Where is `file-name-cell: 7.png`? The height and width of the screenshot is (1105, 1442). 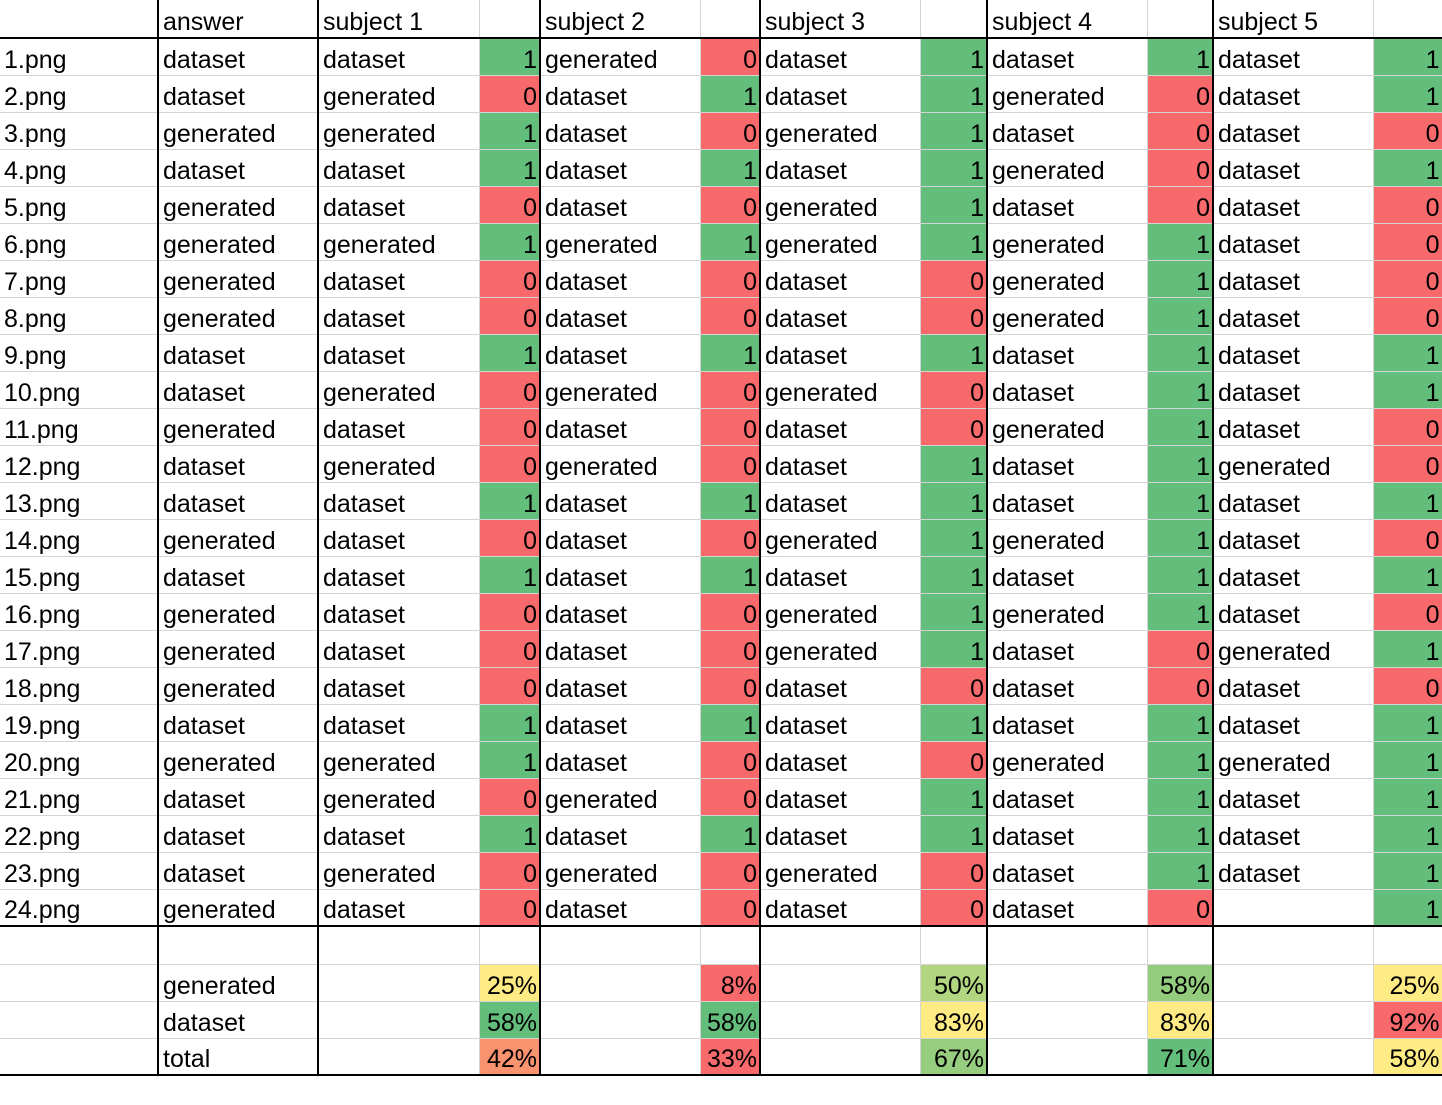 file-name-cell: 7.png is located at coordinates (79, 279).